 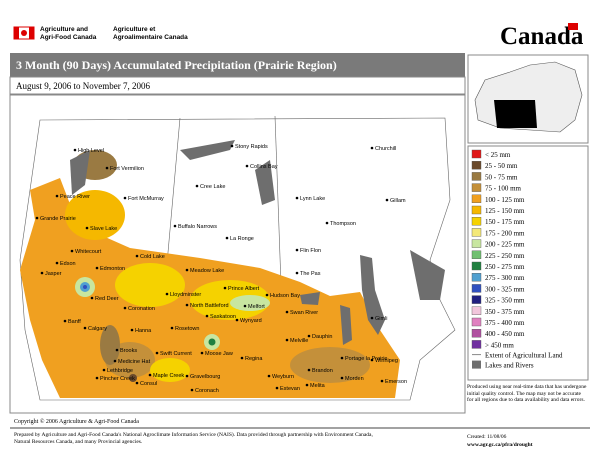 What do you see at coordinates (398, 201) in the screenshot?
I see `place-label: Gillam` at bounding box center [398, 201].